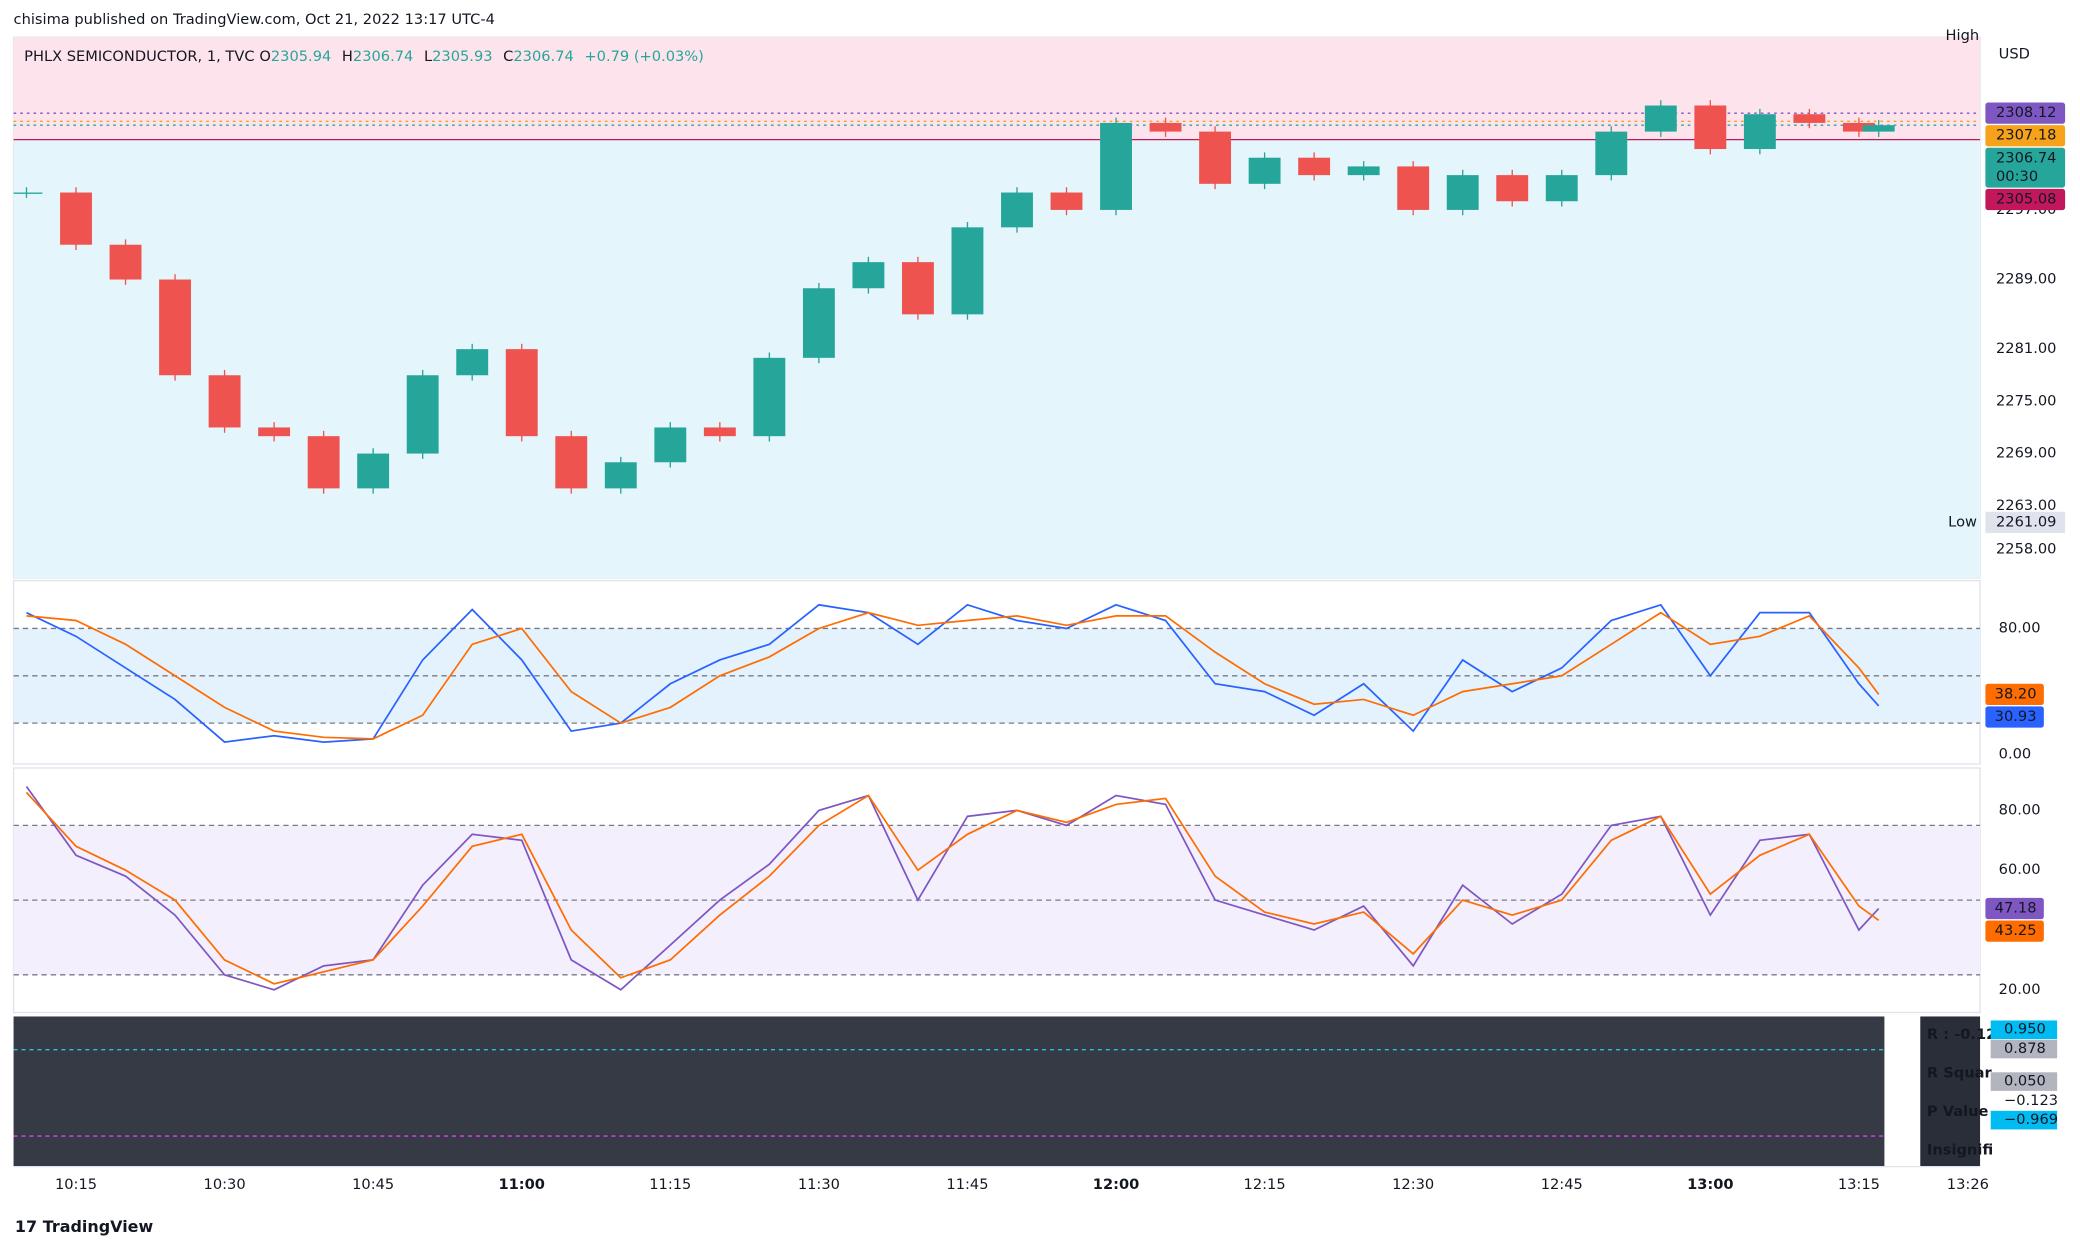 The height and width of the screenshot is (1249, 2080). Describe the element at coordinates (1962, 521) in the screenshot. I see `low-label: Low` at that location.